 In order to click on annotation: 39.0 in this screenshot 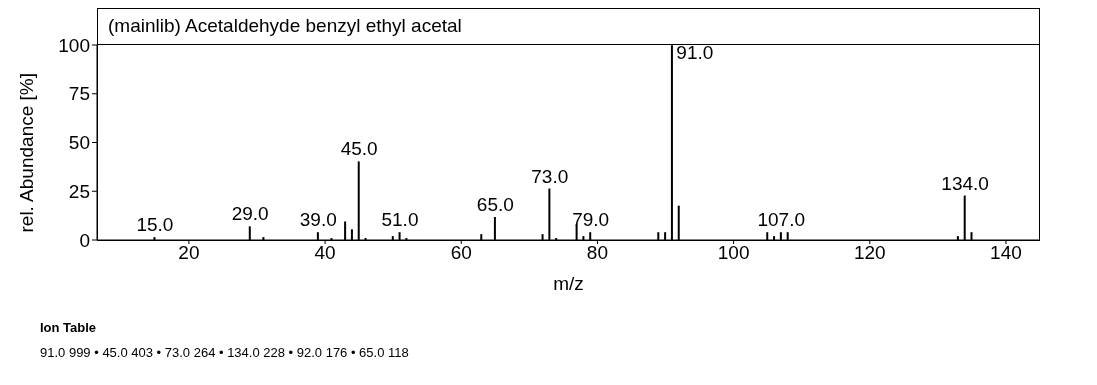, I will do `click(318, 220)`.